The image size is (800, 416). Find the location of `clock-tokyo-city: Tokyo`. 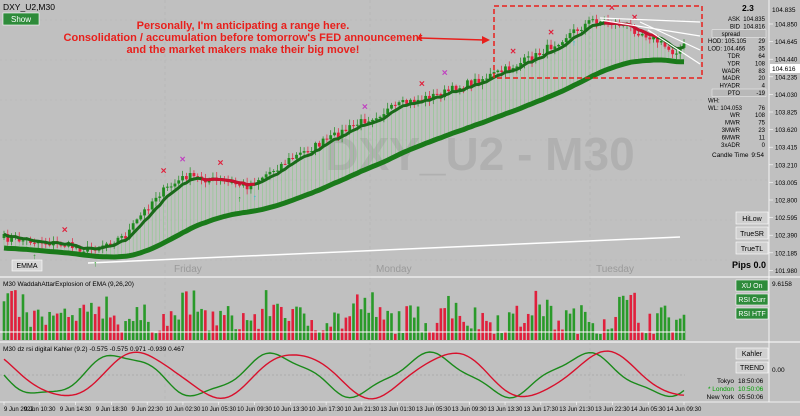

clock-tokyo-city: Tokyo is located at coordinates (725, 381).